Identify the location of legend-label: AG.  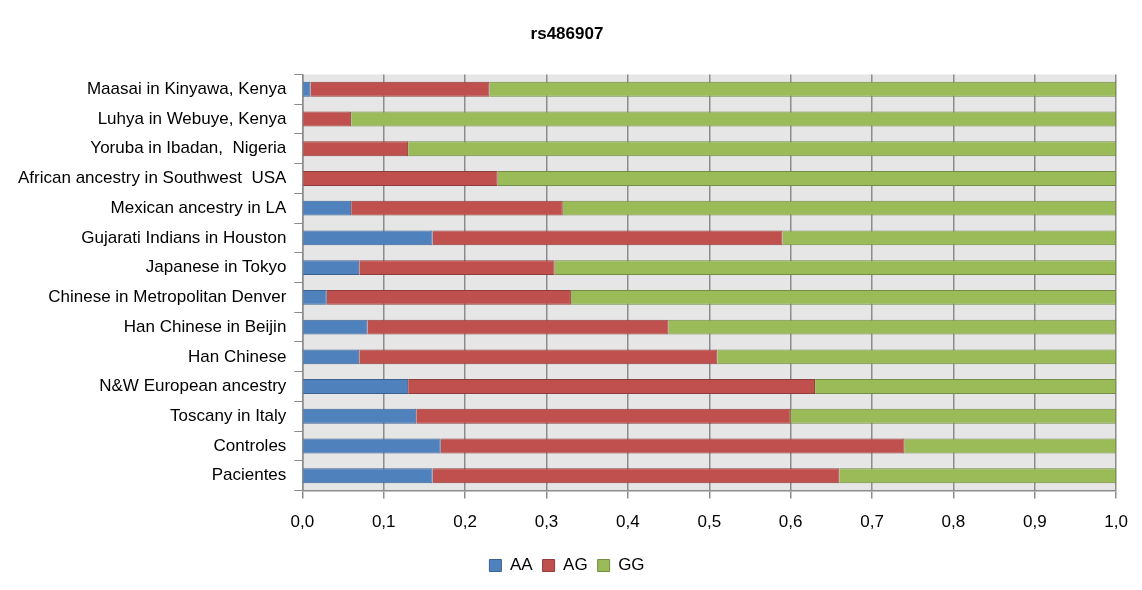
(575, 565).